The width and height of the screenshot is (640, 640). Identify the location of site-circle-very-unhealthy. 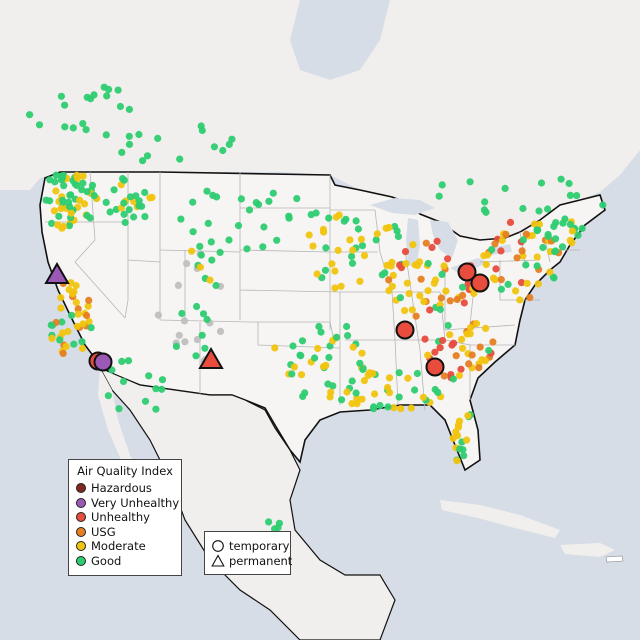
(103, 362).